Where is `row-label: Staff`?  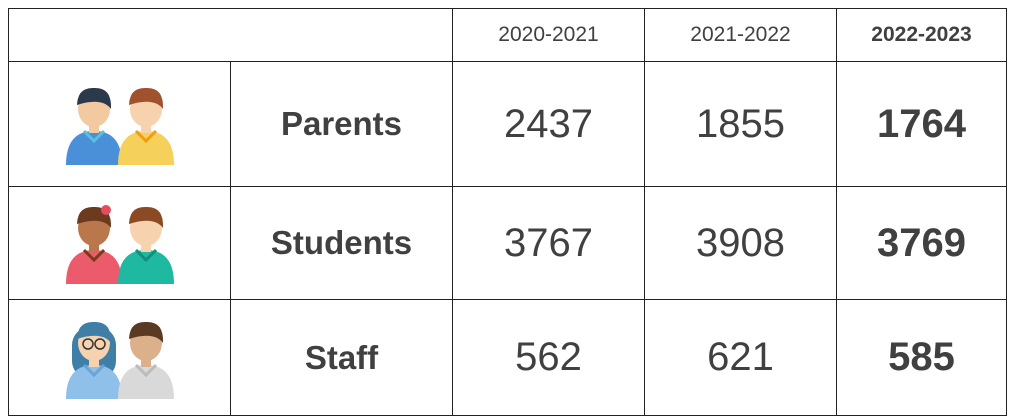
row-label: Staff is located at coordinates (341, 357).